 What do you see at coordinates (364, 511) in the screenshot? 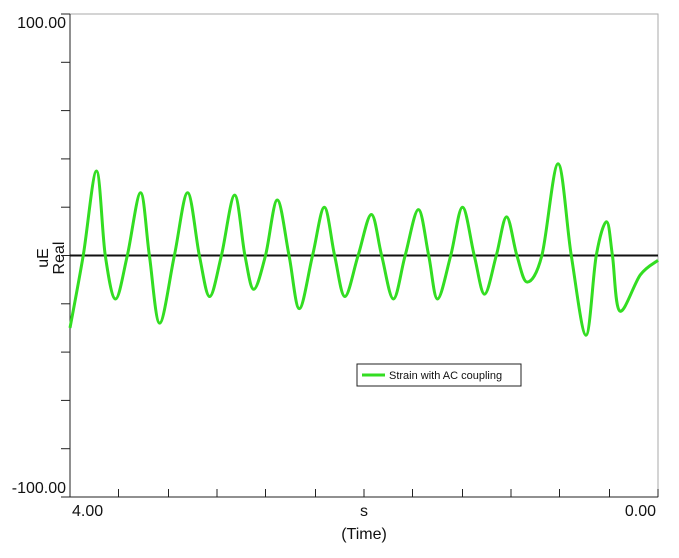
I see `x-unit: s` at bounding box center [364, 511].